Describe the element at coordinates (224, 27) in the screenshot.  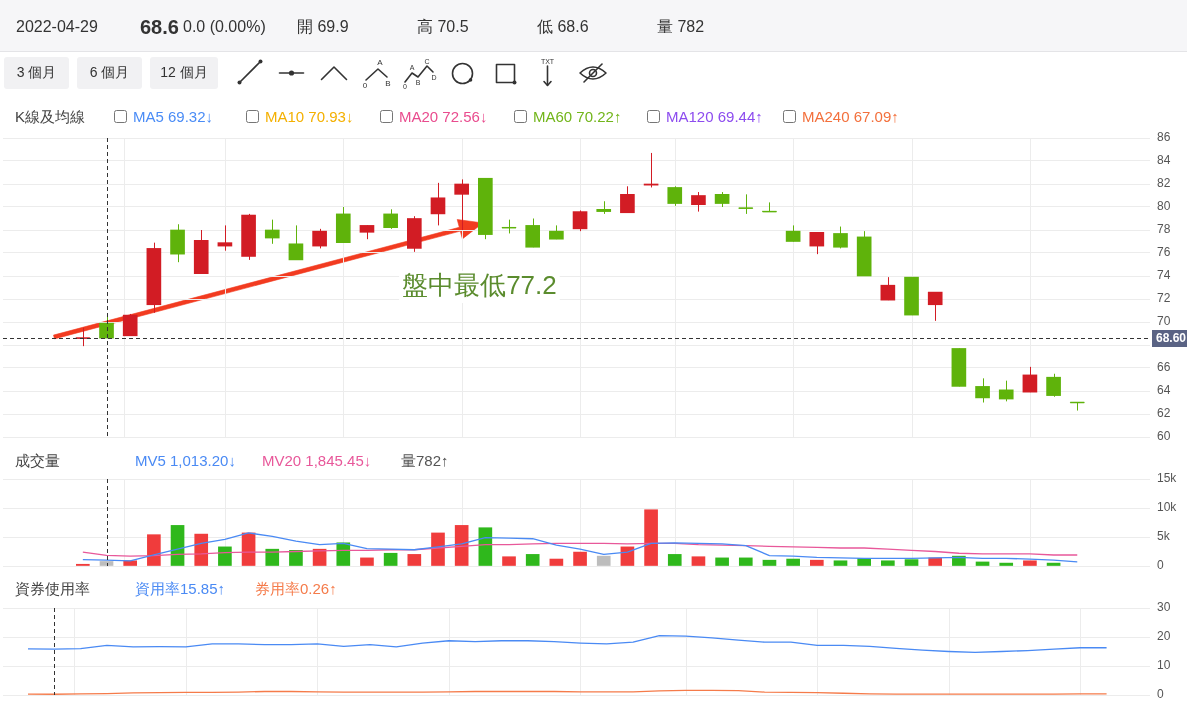
I see `text: 0.0 (0.00%)` at that location.